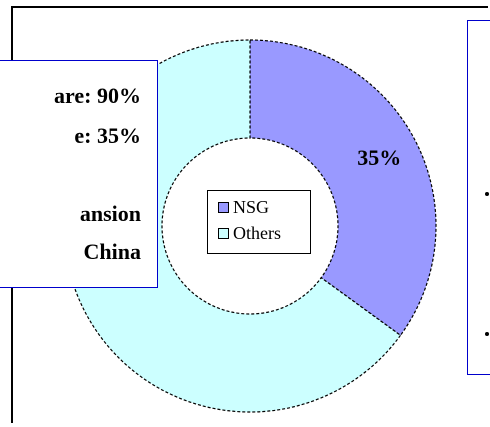 The image size is (490, 427). I want to click on legend-label-nsg: NSG, so click(251, 206).